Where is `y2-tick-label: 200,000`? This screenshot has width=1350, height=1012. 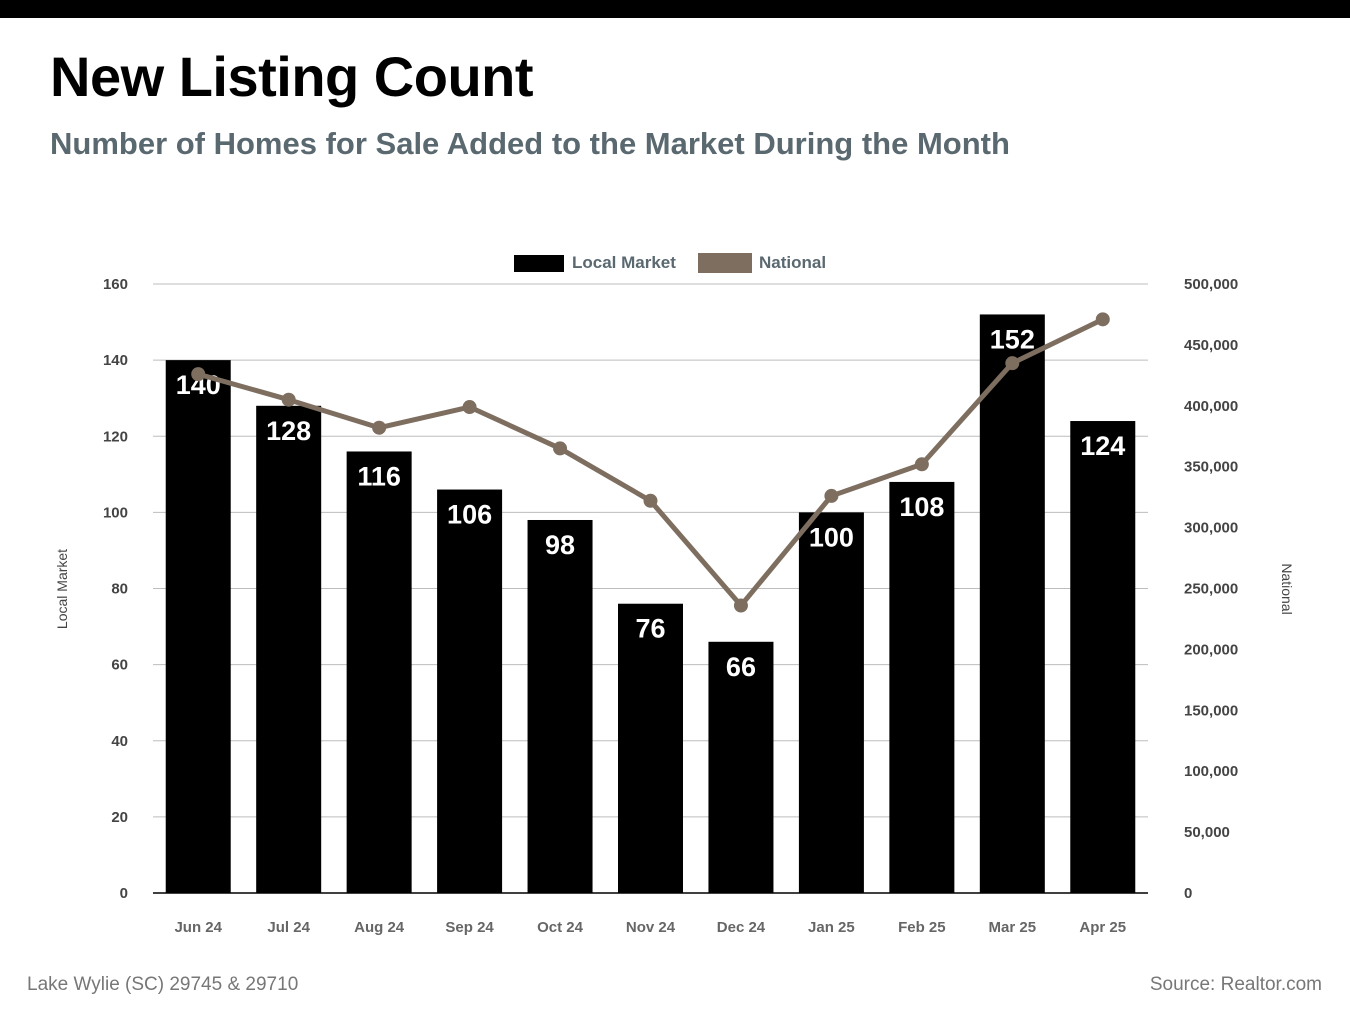
y2-tick-label: 200,000 is located at coordinates (1211, 649).